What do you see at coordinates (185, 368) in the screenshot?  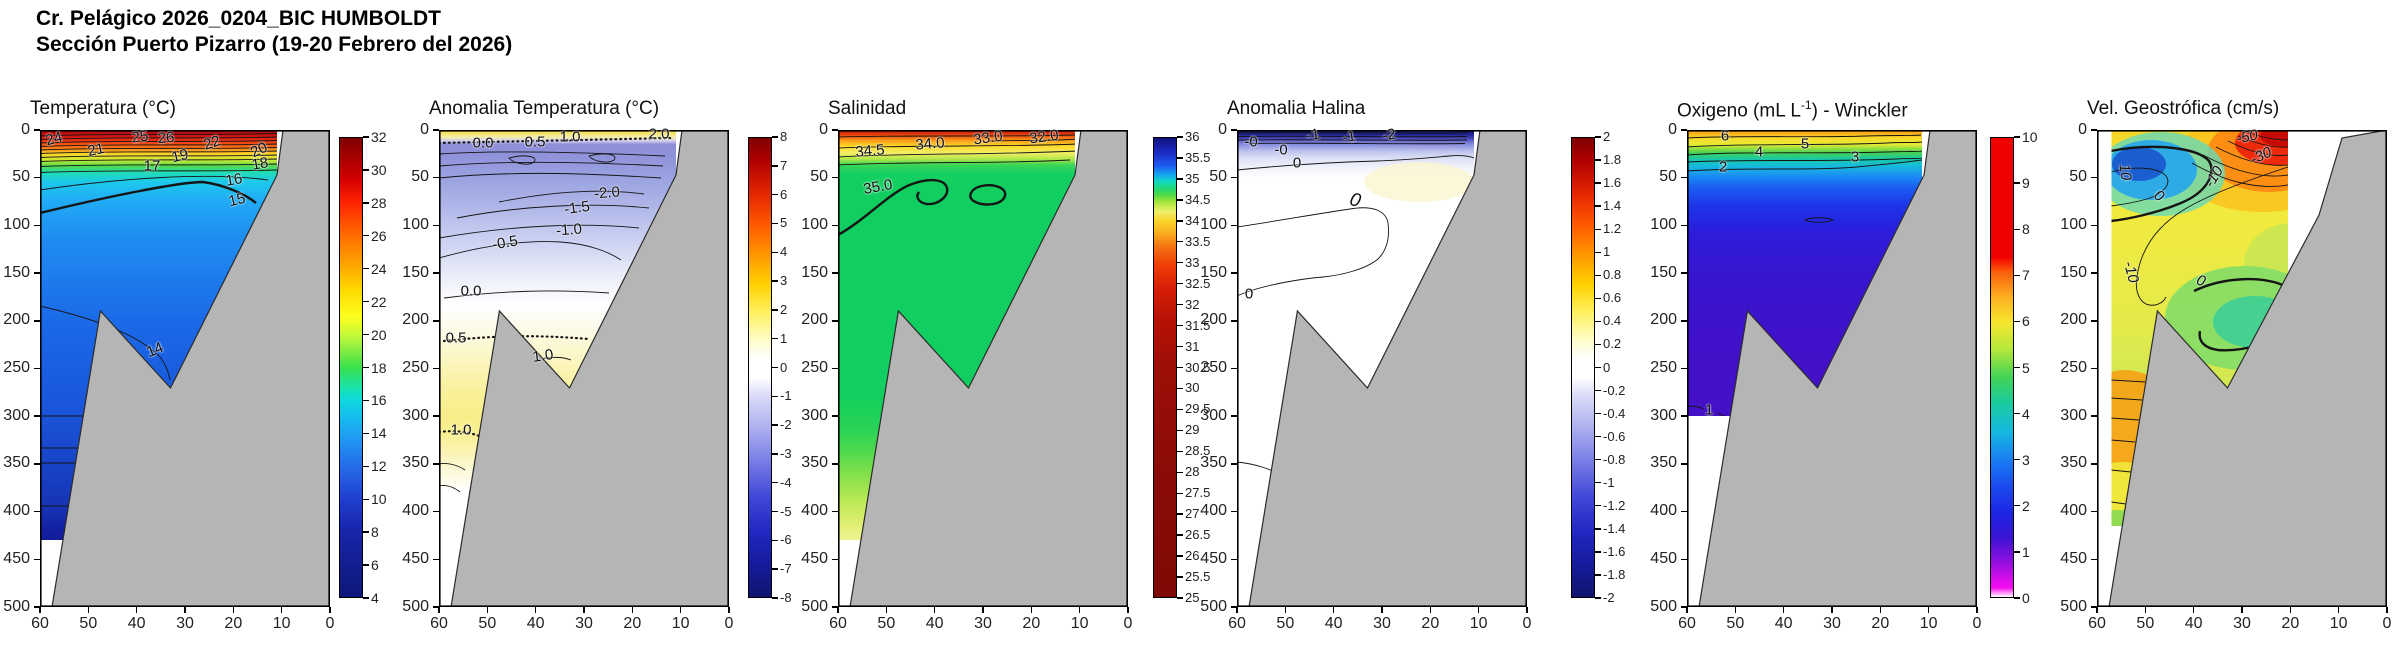 I see `contour-field-temperatura` at bounding box center [185, 368].